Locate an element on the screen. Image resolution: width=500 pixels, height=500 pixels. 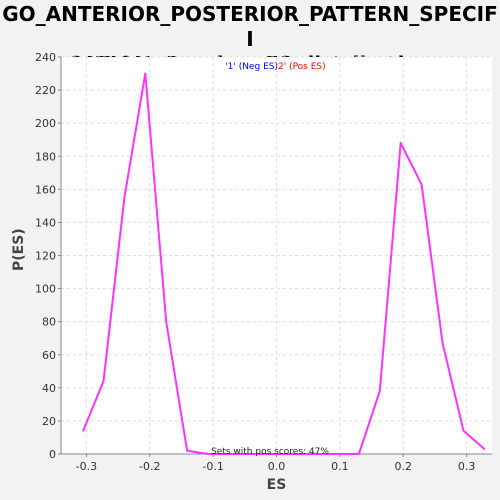
legend: '1' (Neg ES) 2' (Pos ES) is located at coordinates (275, 67).